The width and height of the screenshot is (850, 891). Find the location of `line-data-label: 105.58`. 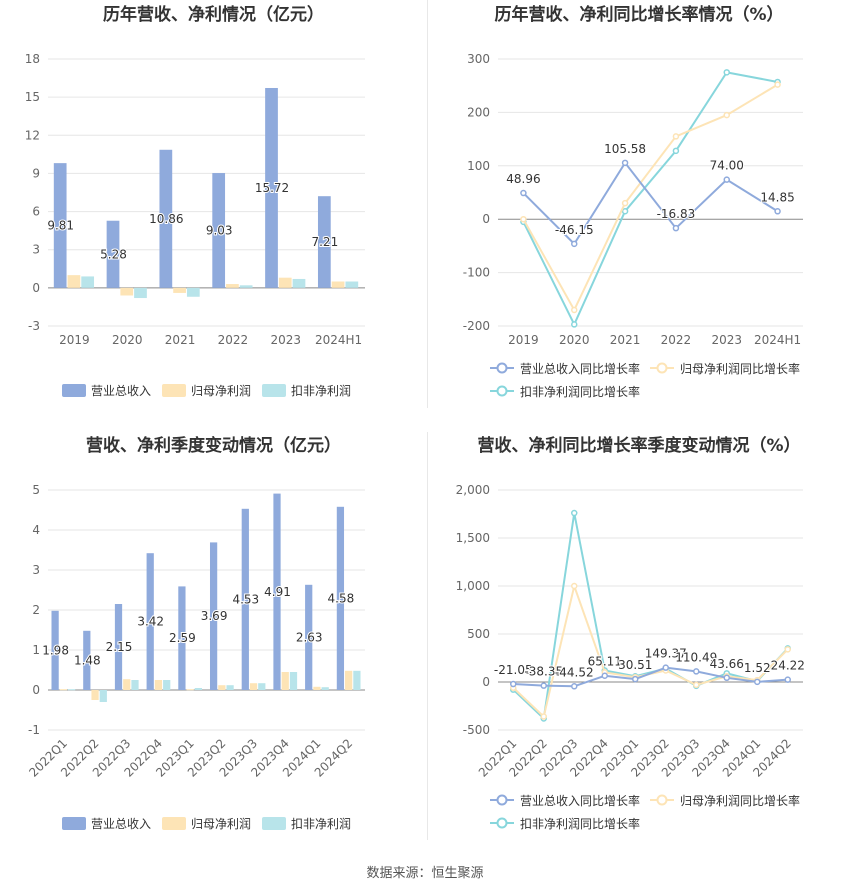

line-data-label: 105.58 is located at coordinates (625, 149).